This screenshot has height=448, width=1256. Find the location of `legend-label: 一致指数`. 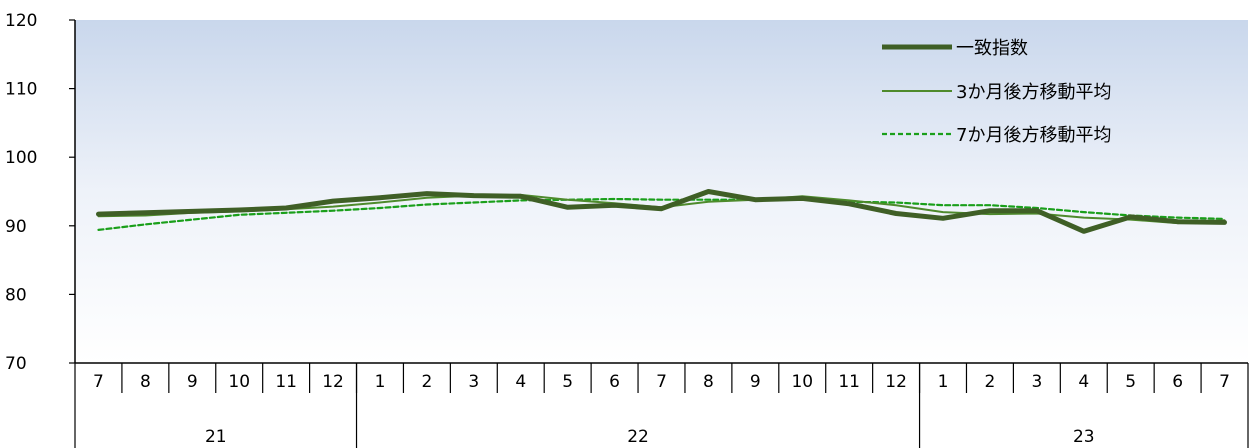

legend-label: 一致指数 is located at coordinates (992, 48).